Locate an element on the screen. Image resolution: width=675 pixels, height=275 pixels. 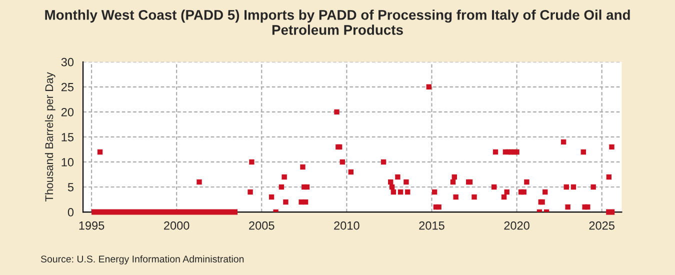
x-tick-label: 2010 is located at coordinates (347, 225).